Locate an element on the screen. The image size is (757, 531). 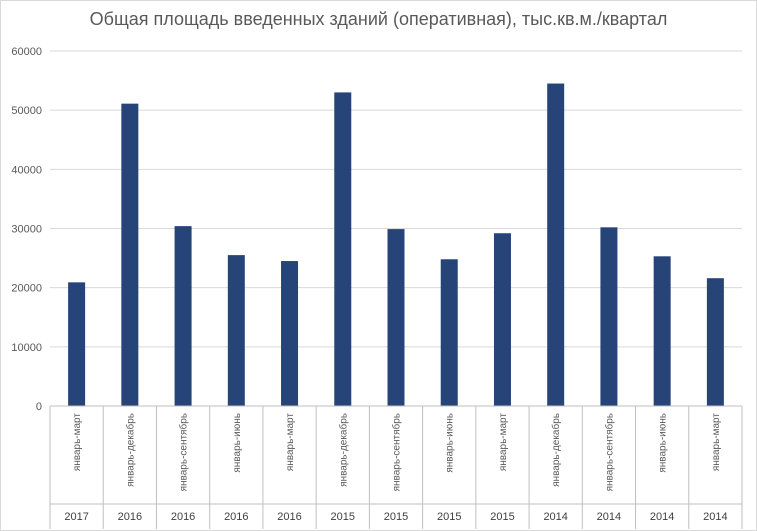
y-tick-label: 60000 is located at coordinates (26, 52).